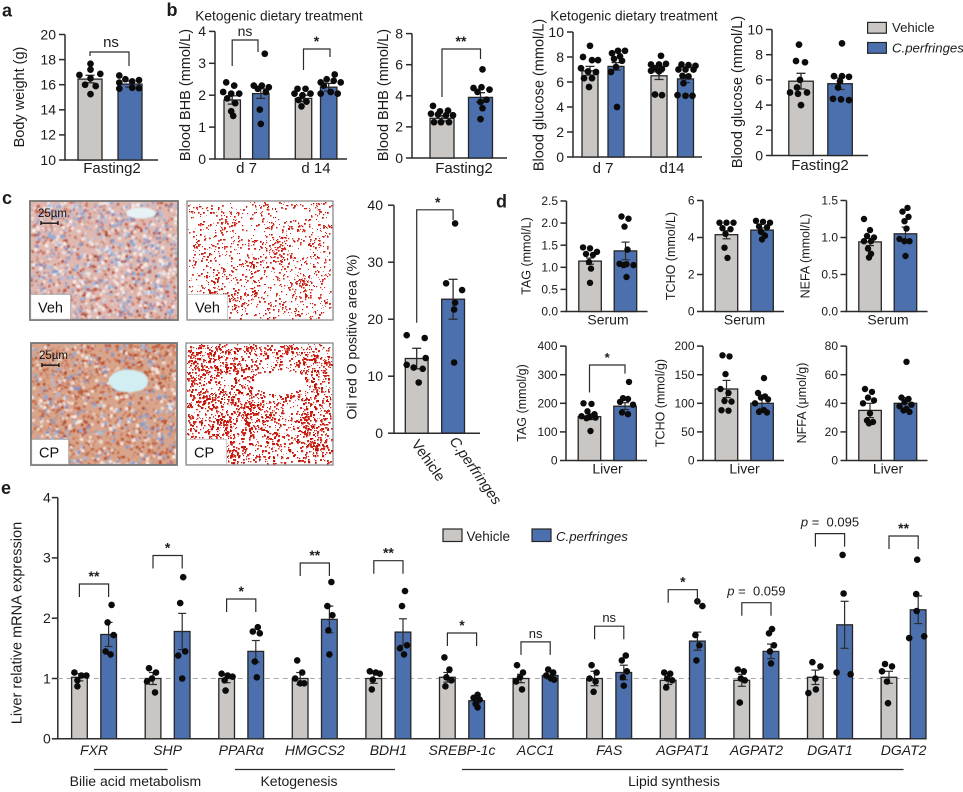  Describe the element at coordinates (48, 135) in the screenshot. I see `svg-text: 12` at that location.